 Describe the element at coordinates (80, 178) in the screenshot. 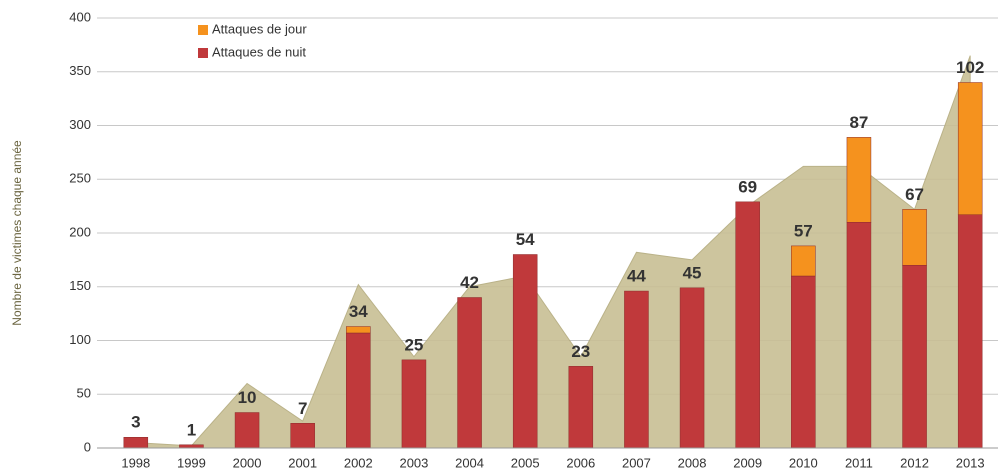

I see `y-tick-label: 250` at that location.